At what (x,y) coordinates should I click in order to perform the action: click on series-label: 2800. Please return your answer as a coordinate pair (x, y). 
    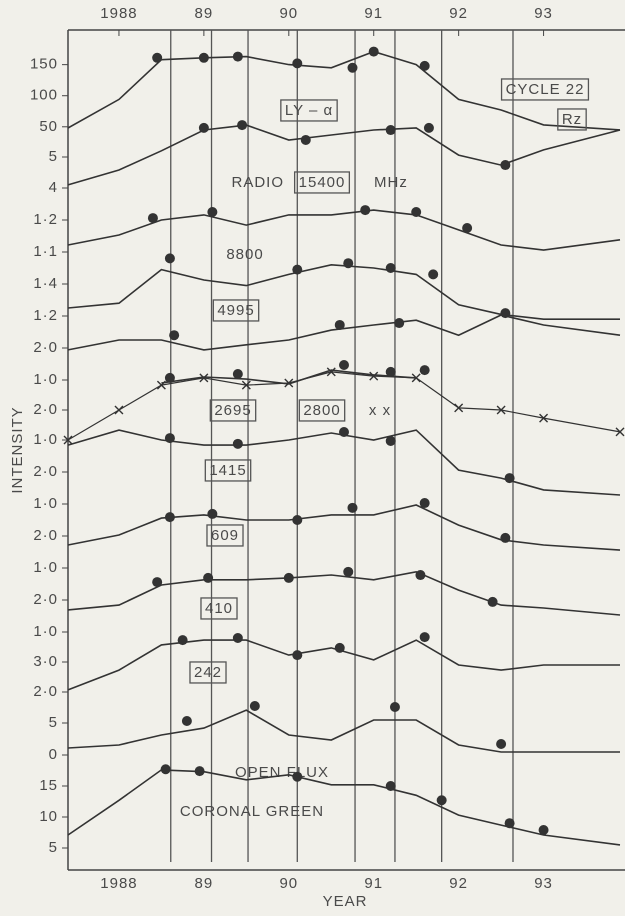
    Looking at the image, I should click on (321, 410).